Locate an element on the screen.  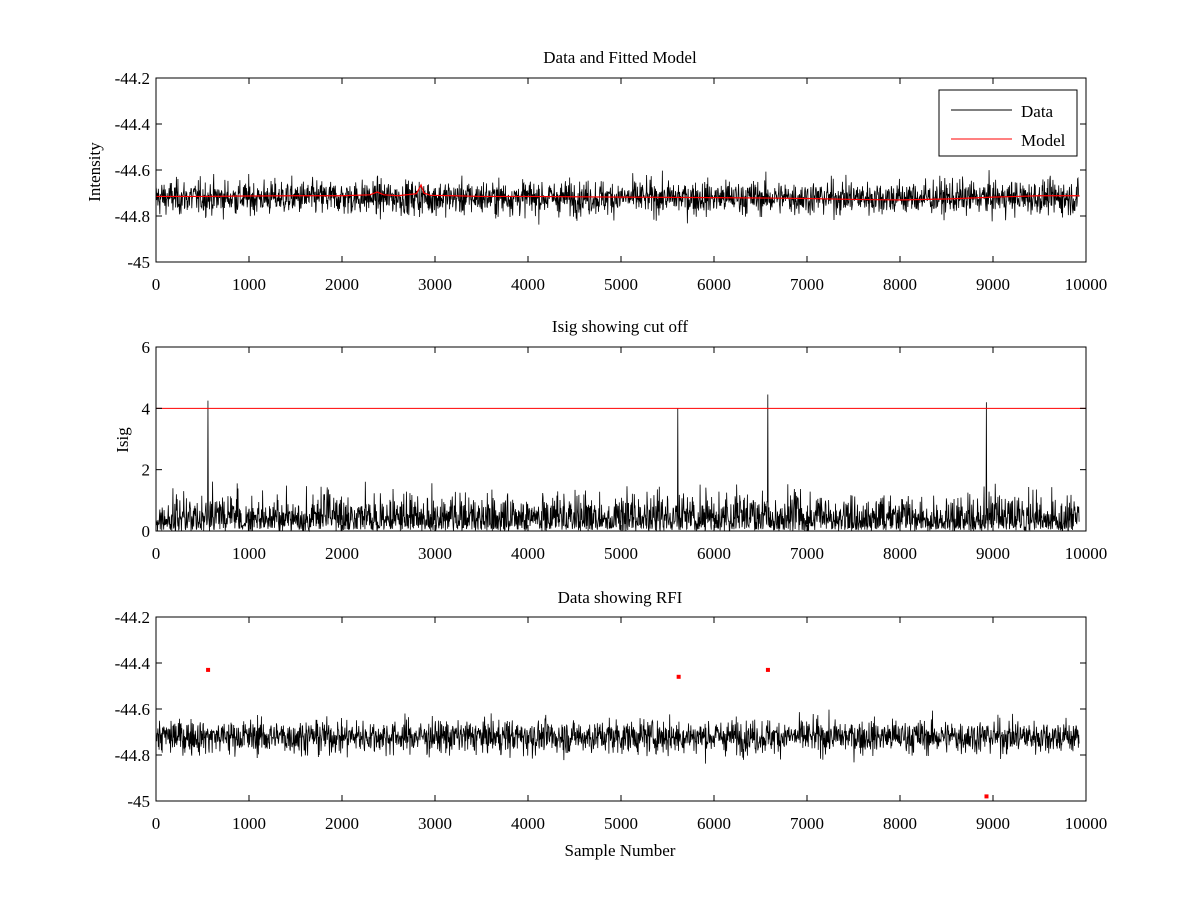
y-tick-label: 4 is located at coordinates (146, 408).